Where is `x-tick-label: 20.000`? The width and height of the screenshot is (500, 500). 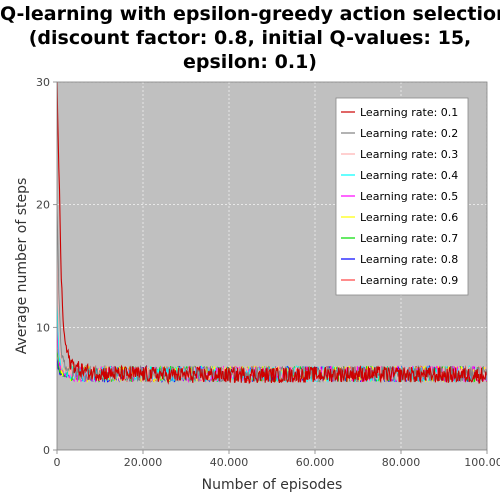
x-tick-label: 20.000 is located at coordinates (143, 462).